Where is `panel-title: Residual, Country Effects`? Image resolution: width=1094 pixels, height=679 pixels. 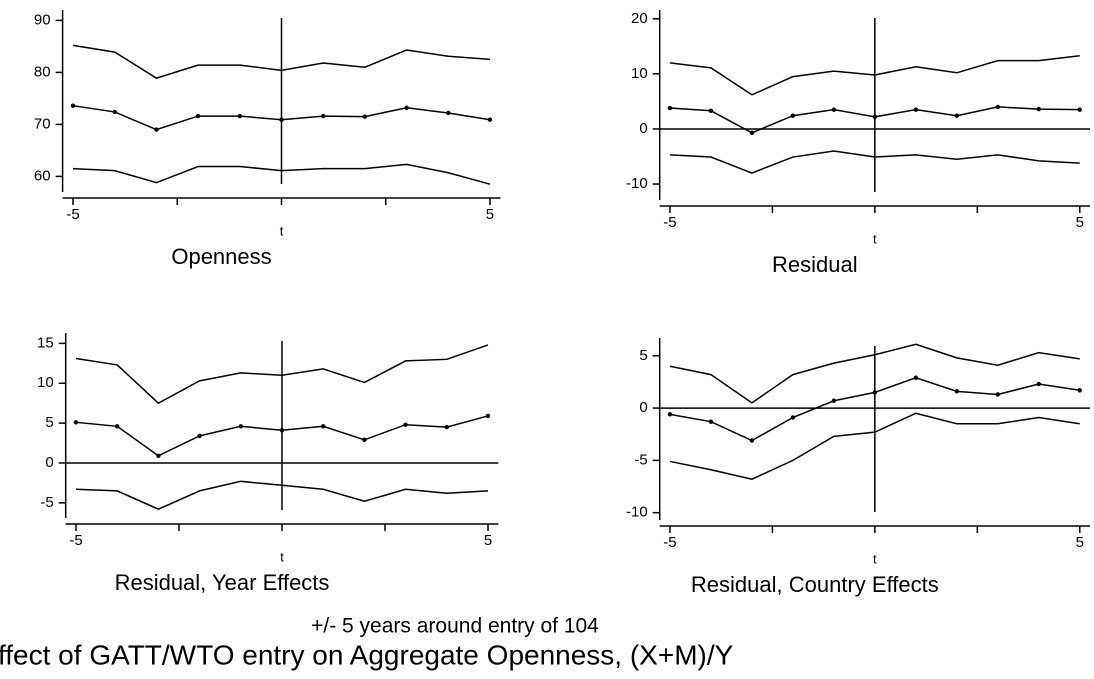
panel-title: Residual, Country Effects is located at coordinates (815, 584).